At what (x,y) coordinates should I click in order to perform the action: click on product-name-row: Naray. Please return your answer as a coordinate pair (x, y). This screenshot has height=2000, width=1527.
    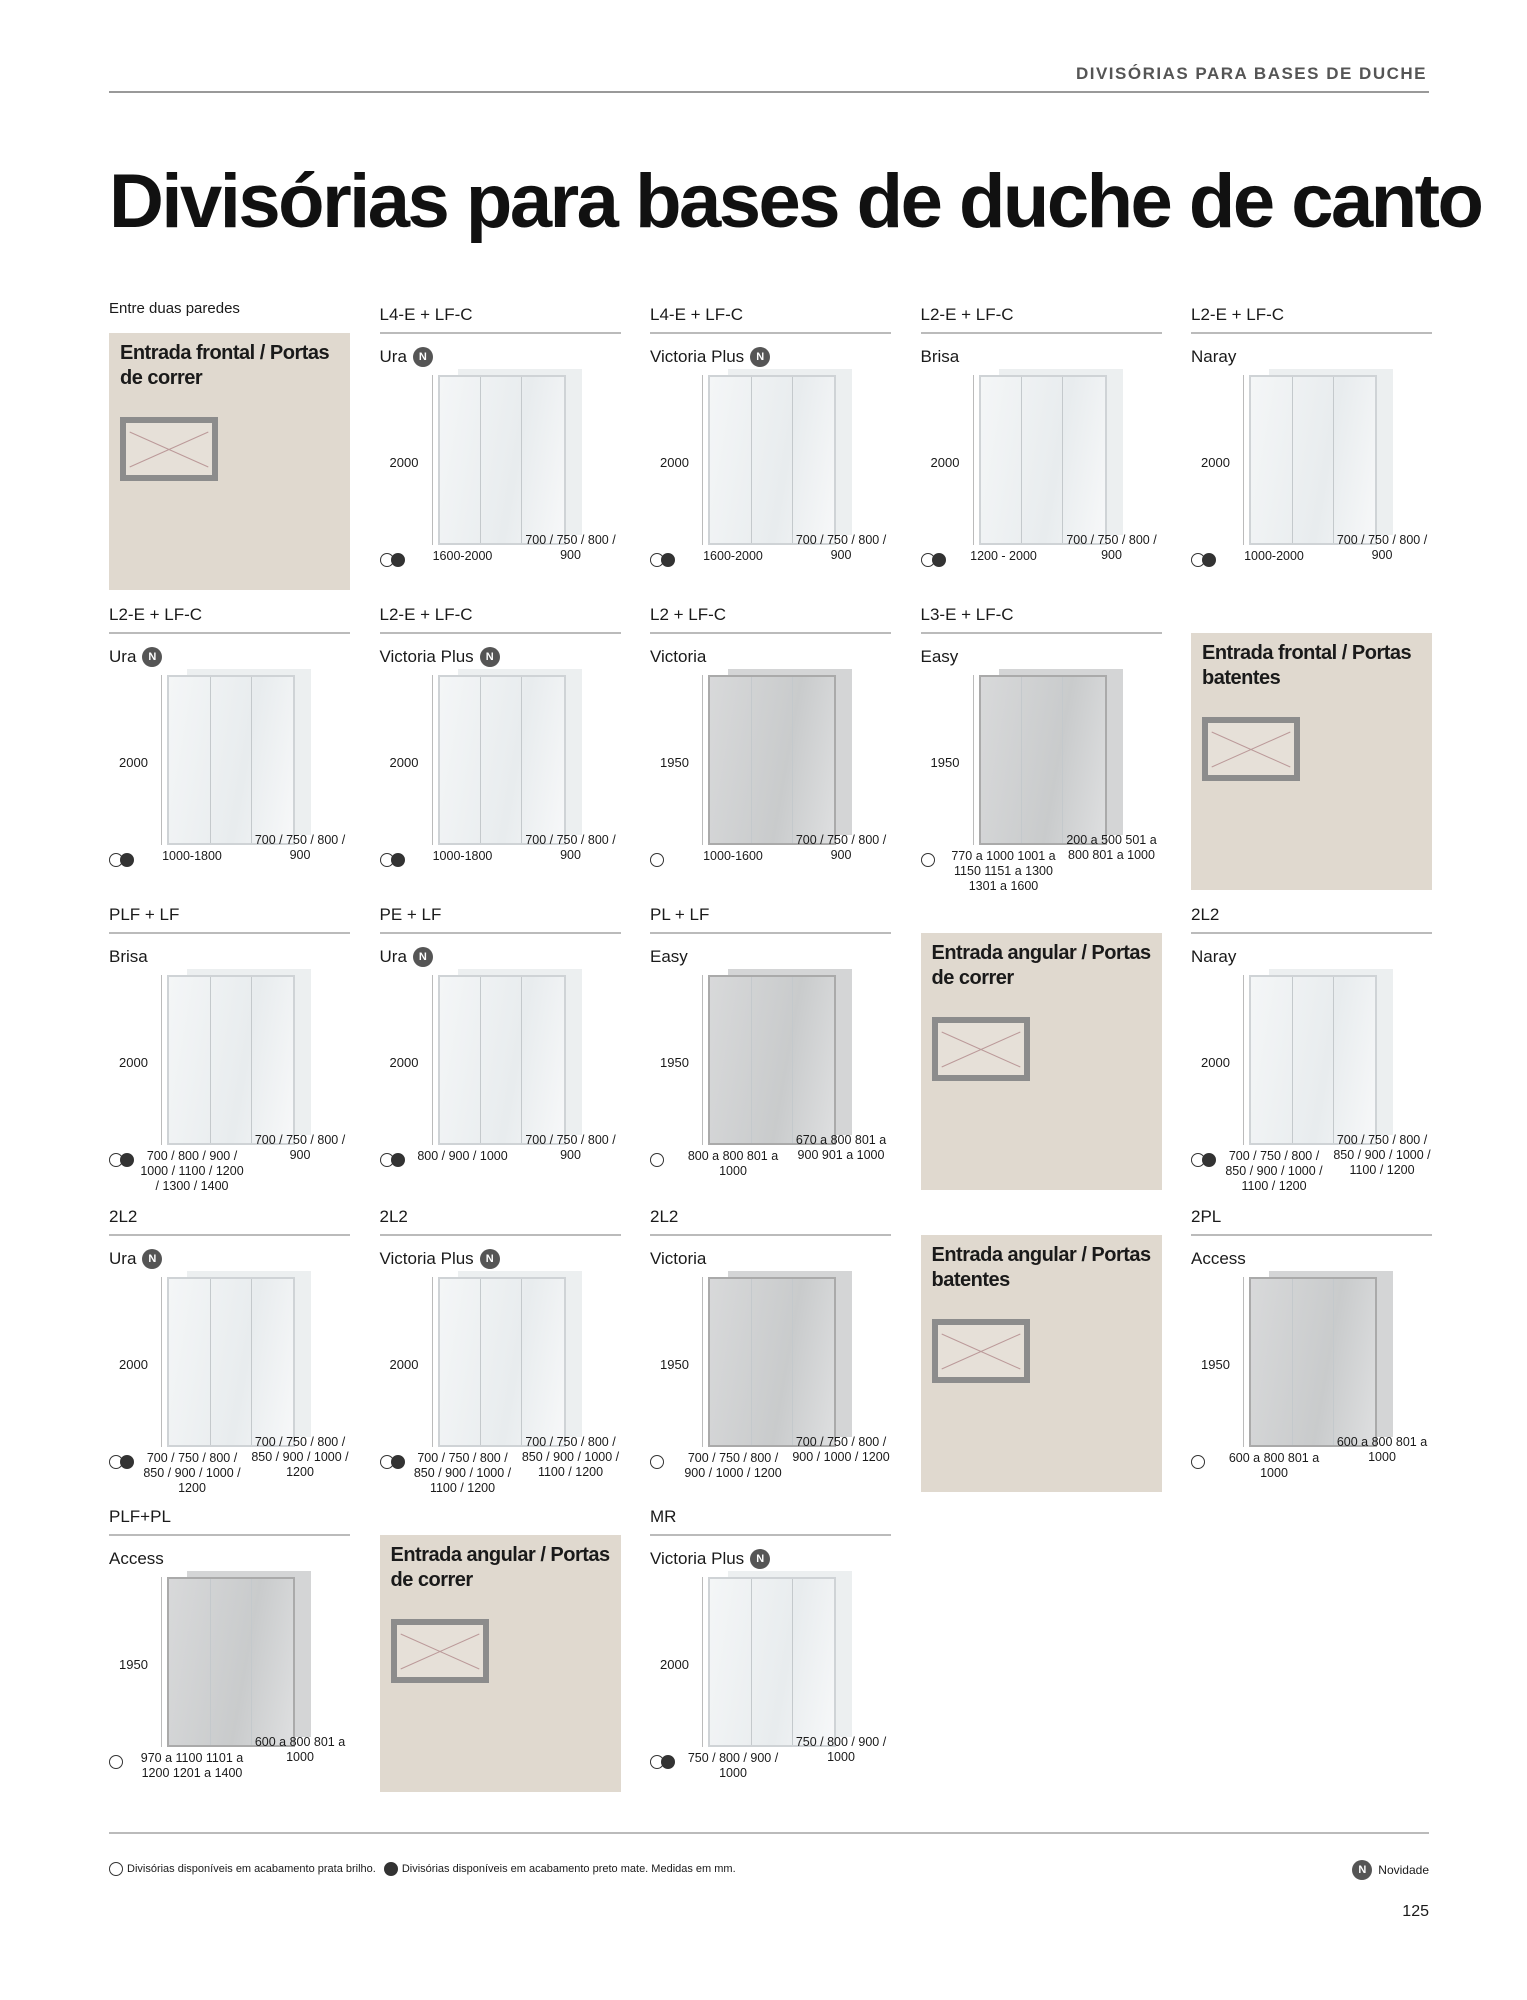
    Looking at the image, I should click on (1213, 357).